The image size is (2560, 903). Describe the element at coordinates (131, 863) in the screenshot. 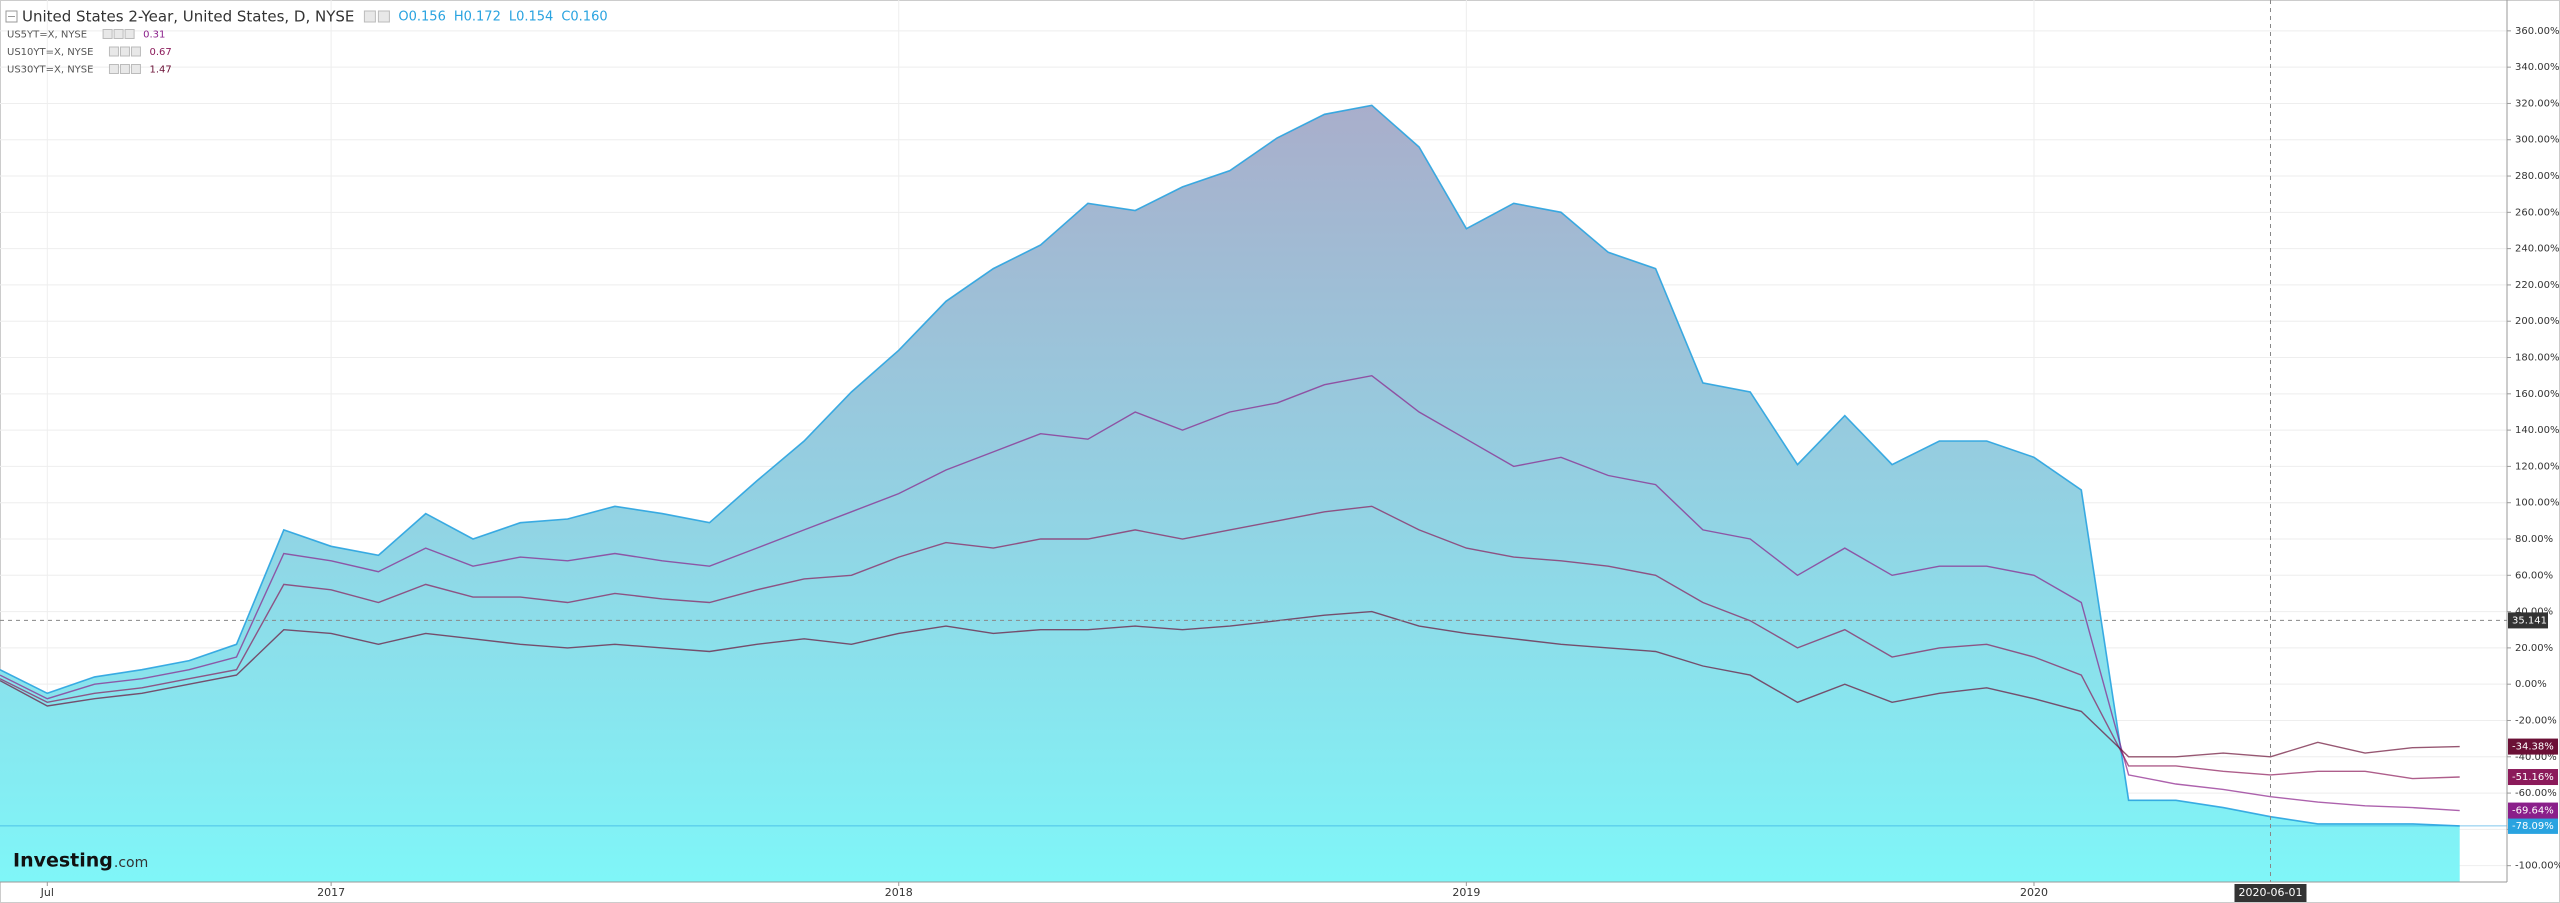

I see `logo-suffix: .com` at that location.